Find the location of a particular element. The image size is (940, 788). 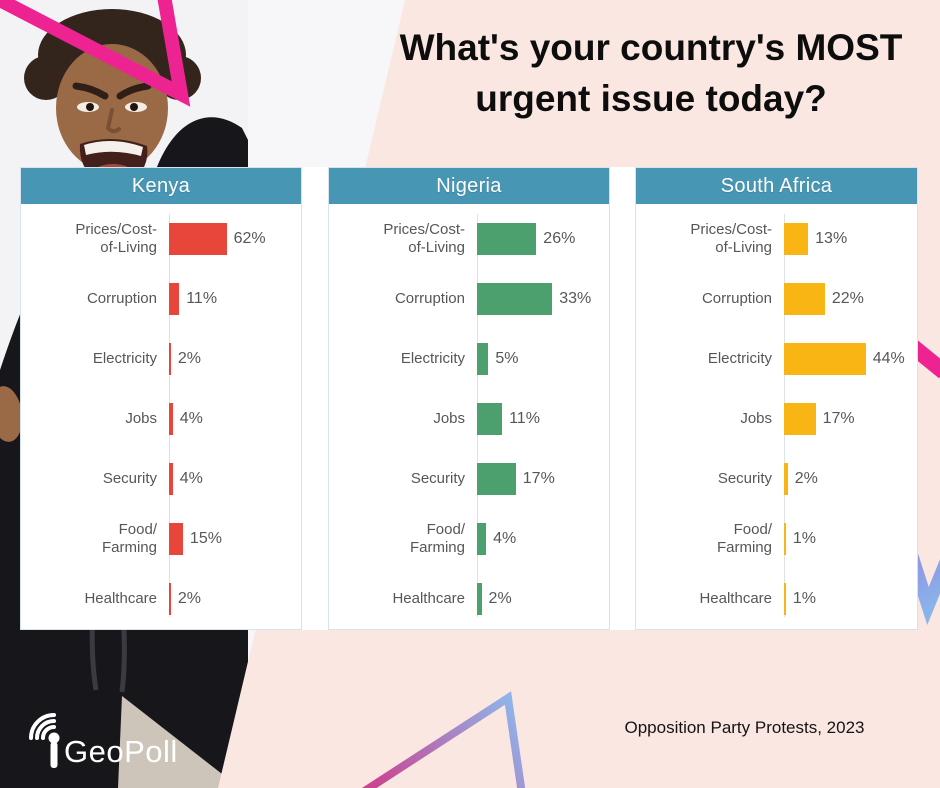

chart-title: Nigeria is located at coordinates (469, 186).